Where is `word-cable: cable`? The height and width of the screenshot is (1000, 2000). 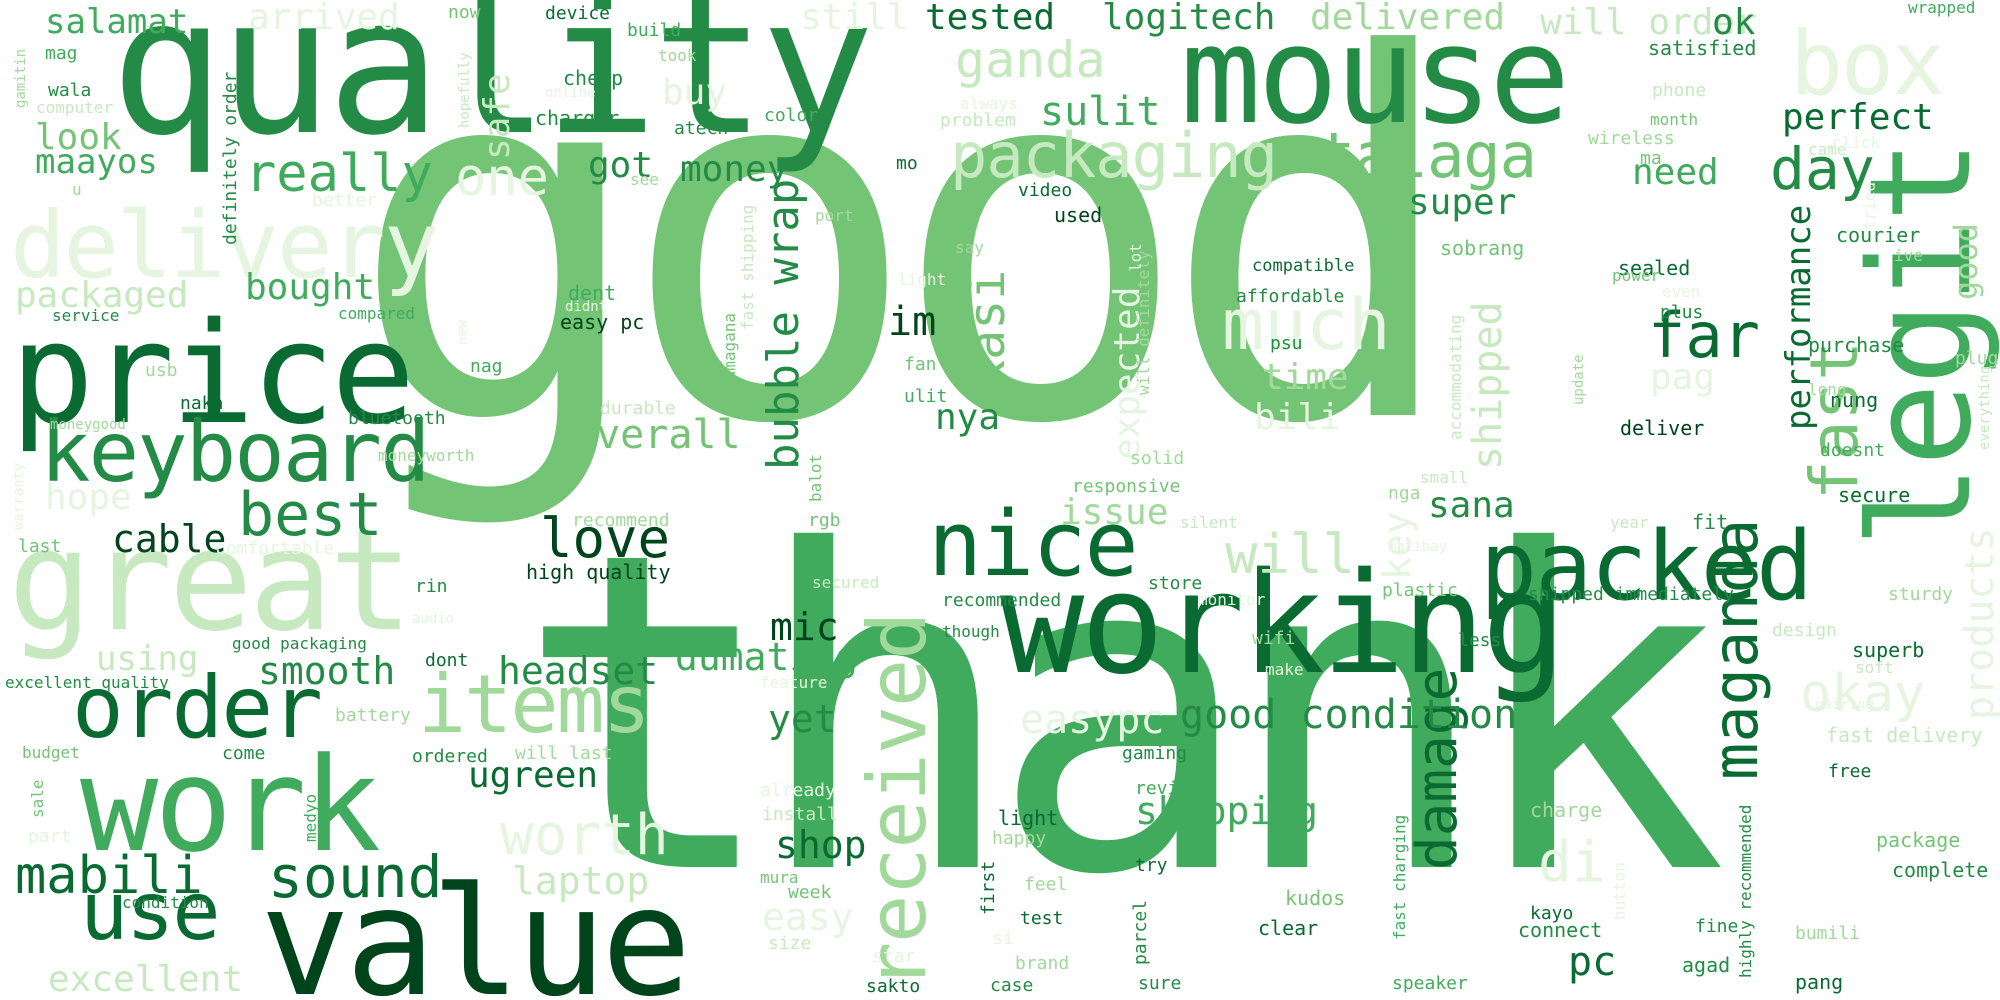
word-cable: cable is located at coordinates (169, 539).